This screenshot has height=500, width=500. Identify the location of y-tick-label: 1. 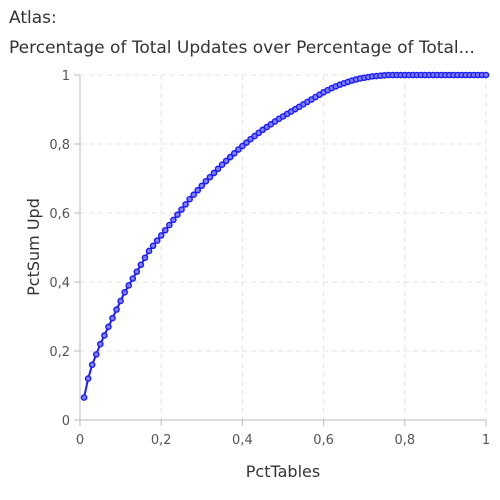
(66, 76).